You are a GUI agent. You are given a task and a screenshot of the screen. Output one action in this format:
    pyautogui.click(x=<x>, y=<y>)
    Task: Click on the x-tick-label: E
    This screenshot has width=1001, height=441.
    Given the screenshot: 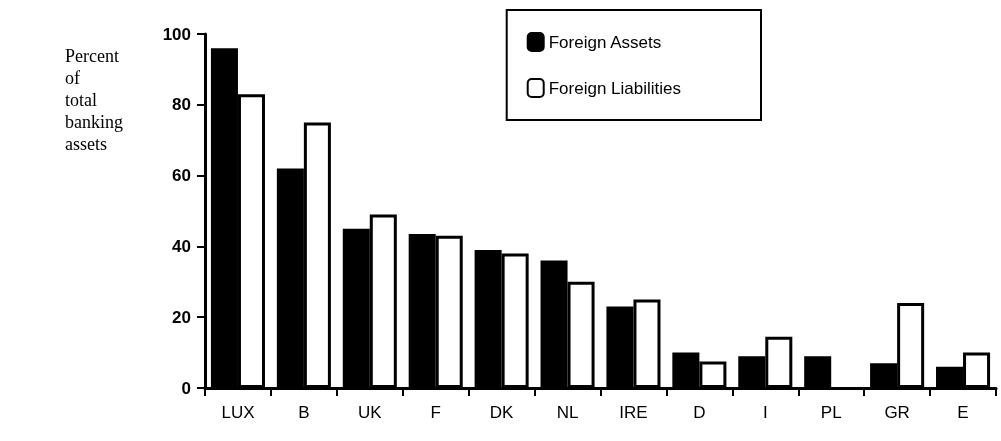 What is the action you would take?
    pyautogui.click(x=963, y=412)
    